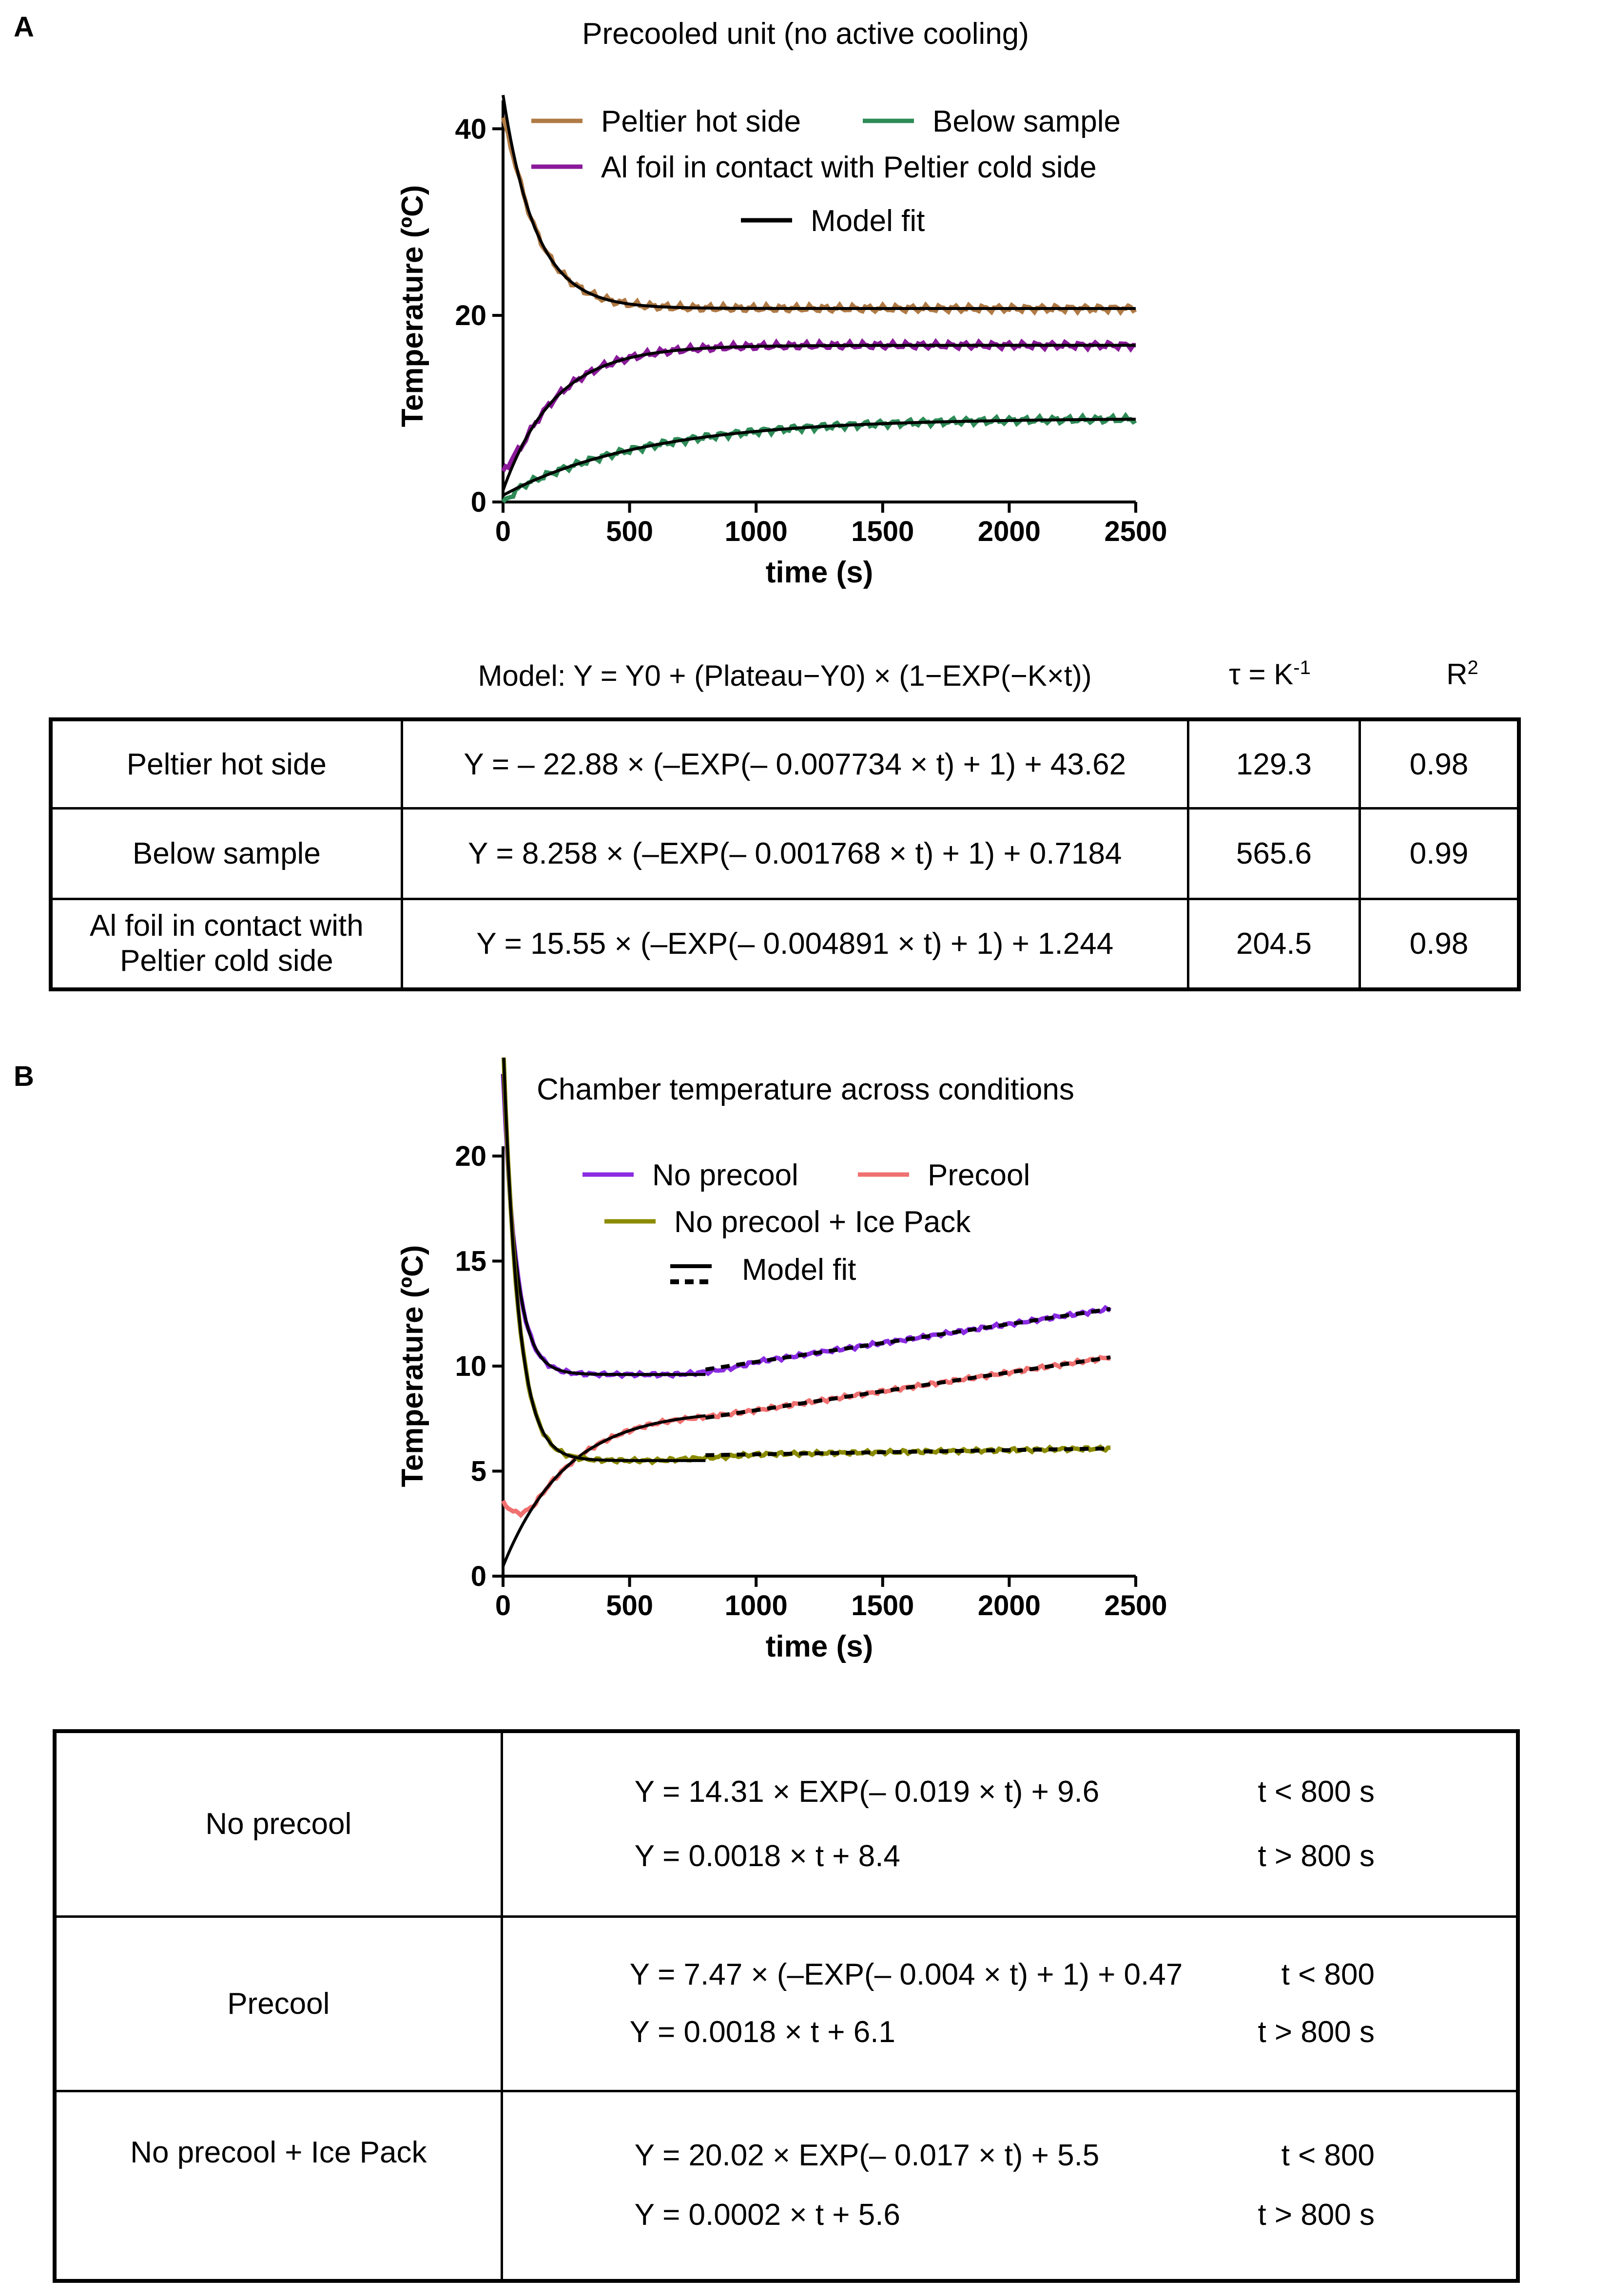  What do you see at coordinates (805, 1089) in the screenshot?
I see `panel-b-title: Chamber temperature across conditions` at bounding box center [805, 1089].